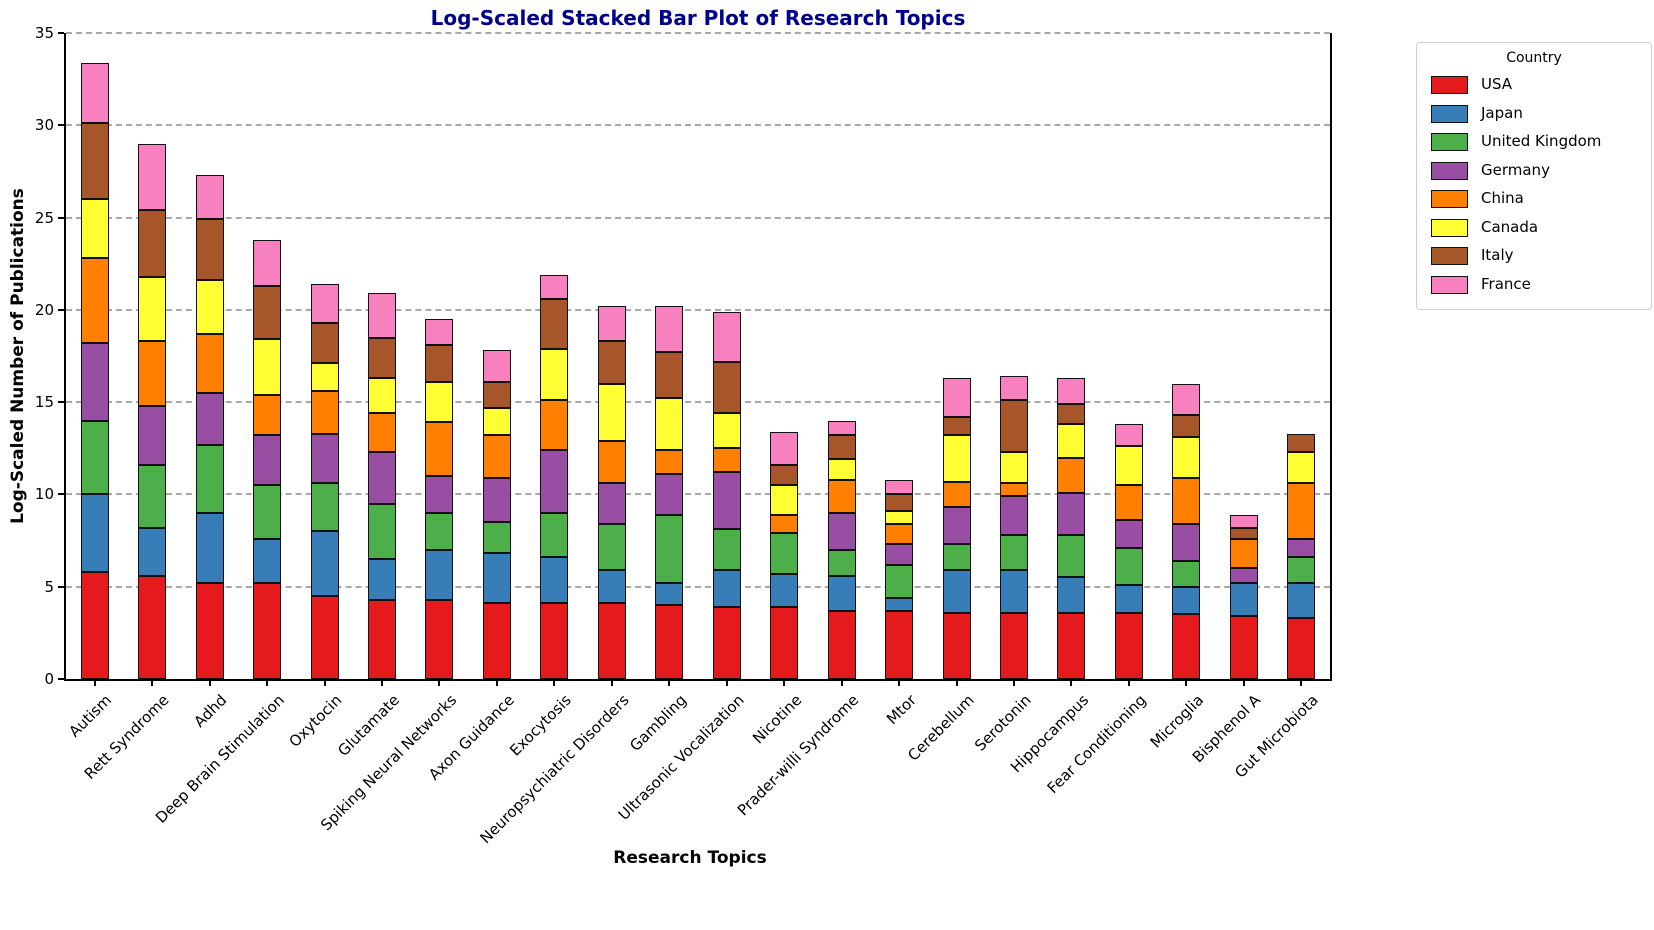 The width and height of the screenshot is (1654, 930). Describe the element at coordinates (90, 716) in the screenshot. I see `x-tick-label: Autism` at that location.